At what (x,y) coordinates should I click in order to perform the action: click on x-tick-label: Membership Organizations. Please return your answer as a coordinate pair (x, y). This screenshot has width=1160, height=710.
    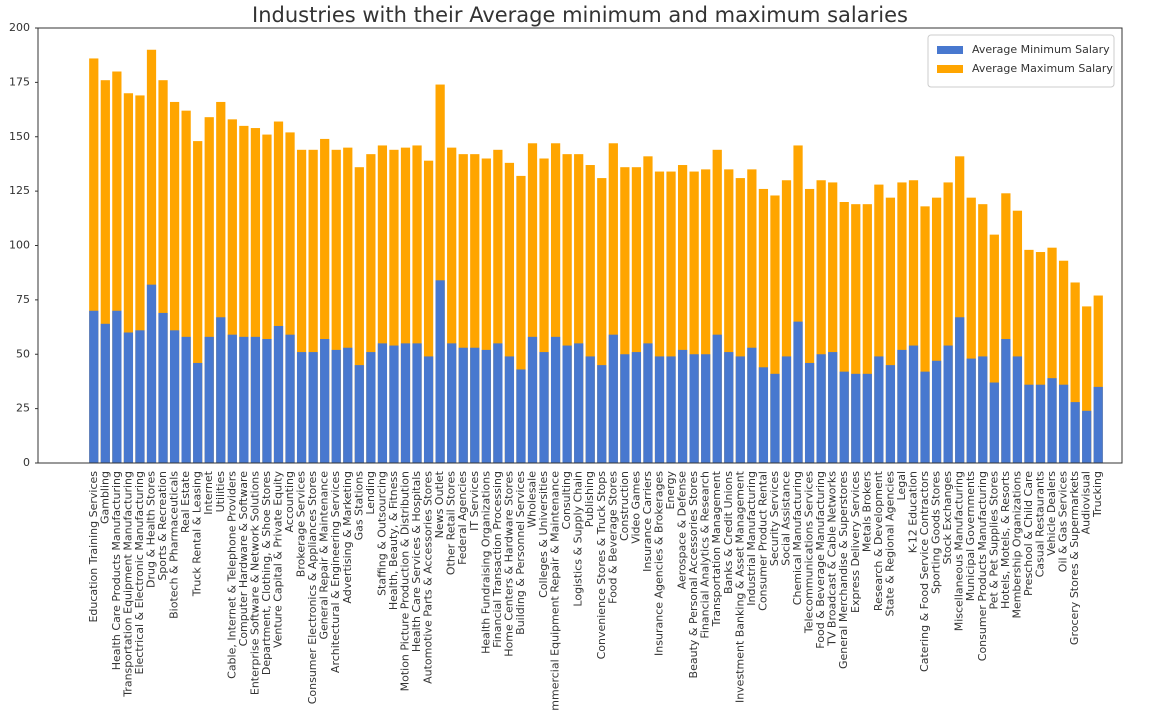
    Looking at the image, I should click on (1016, 545).